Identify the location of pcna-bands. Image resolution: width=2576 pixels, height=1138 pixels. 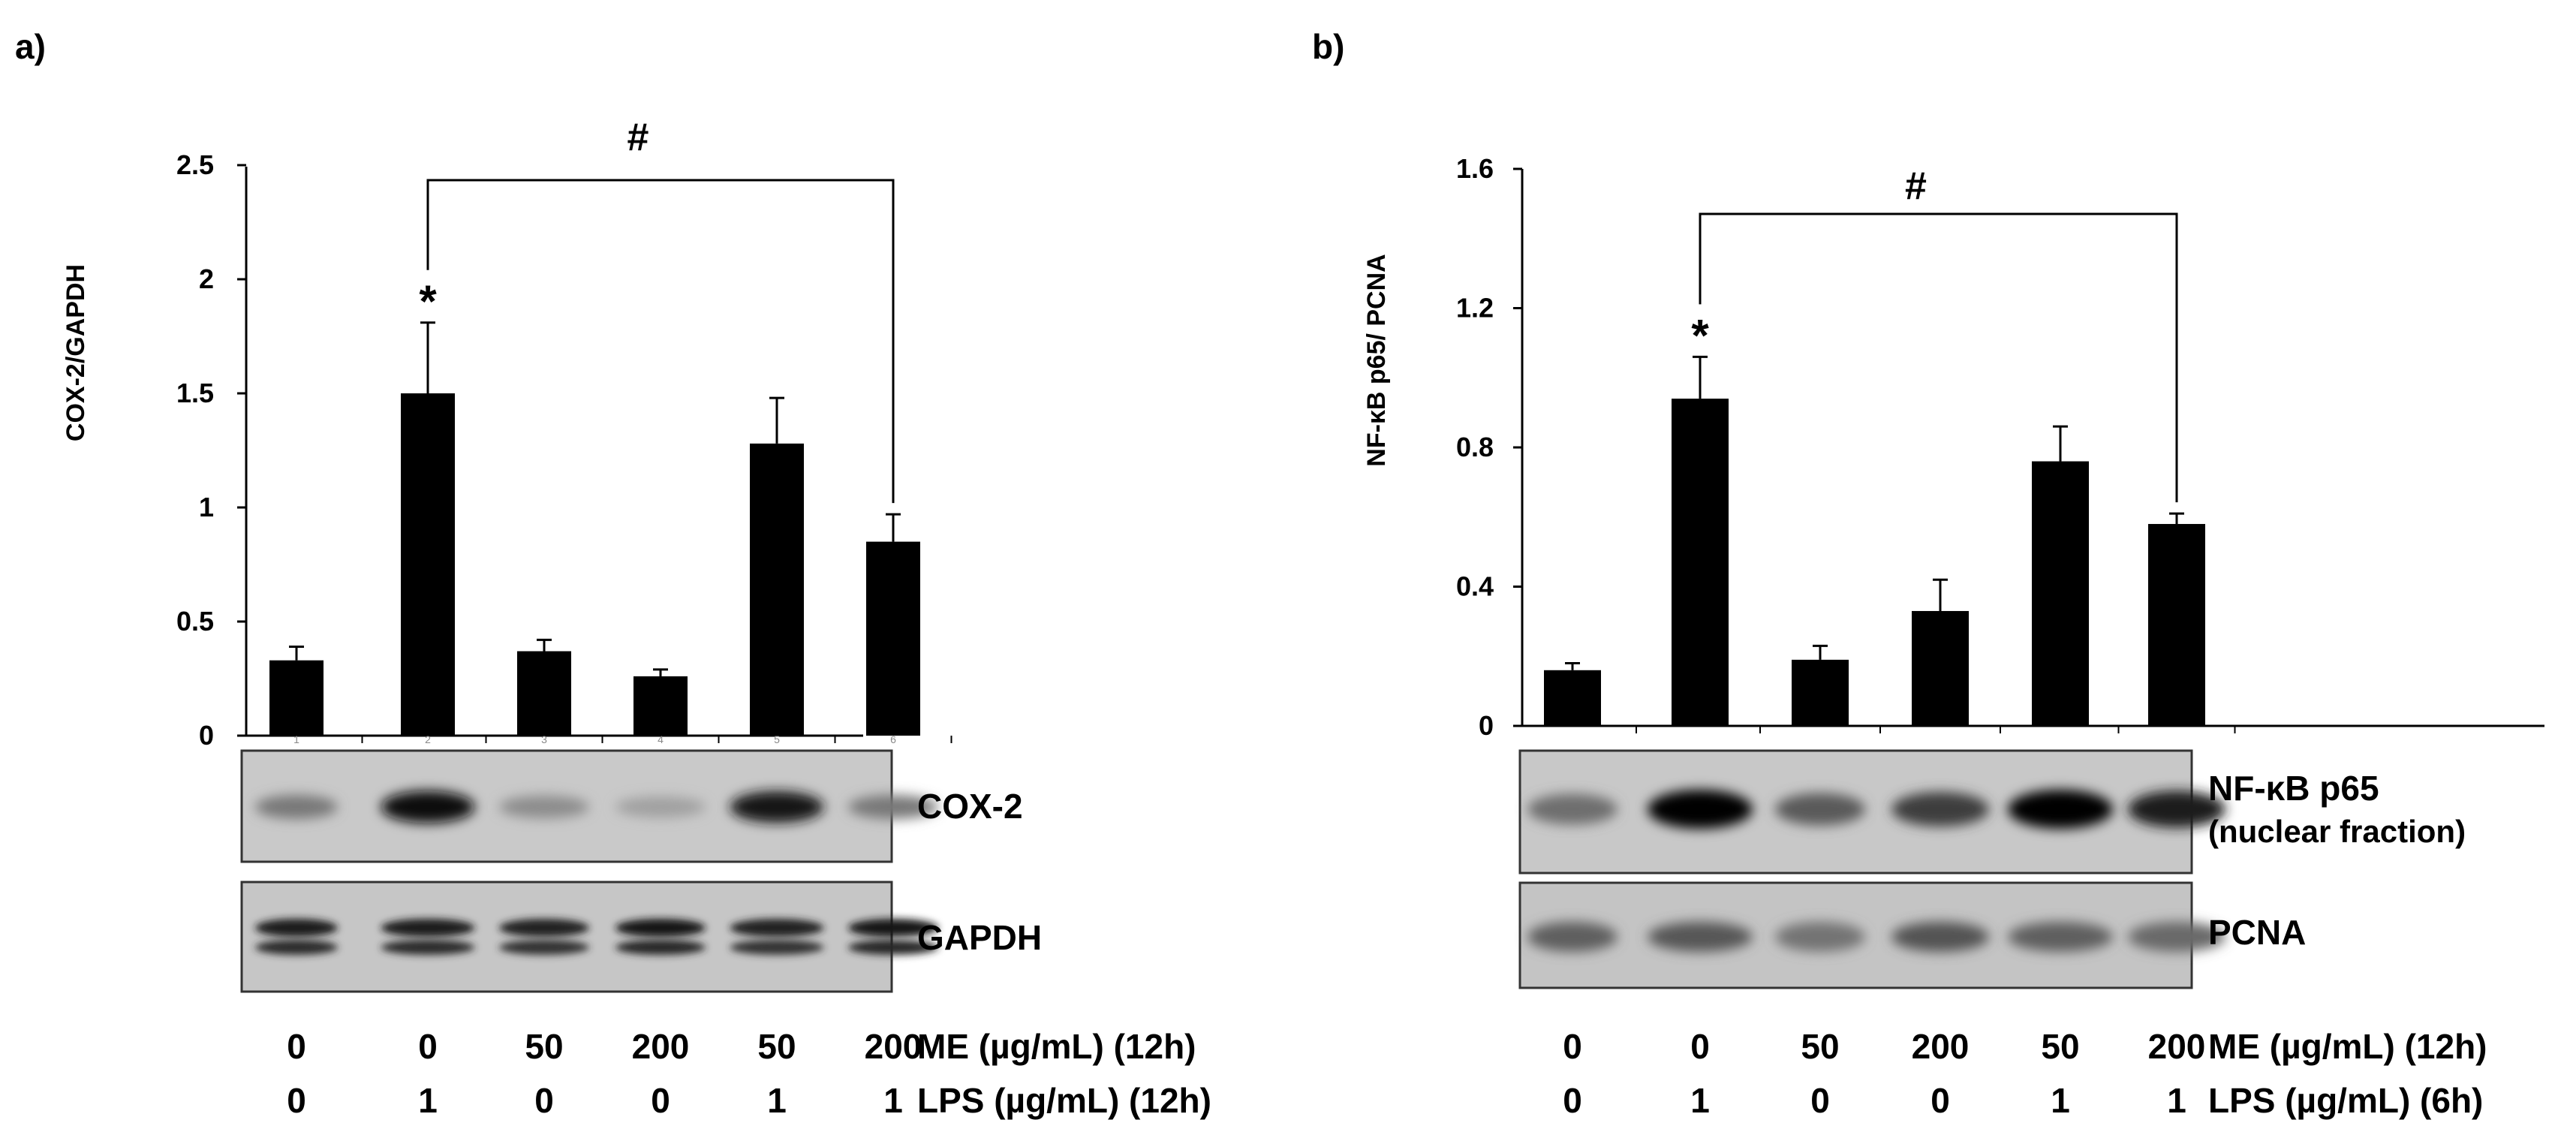
(1876, 937).